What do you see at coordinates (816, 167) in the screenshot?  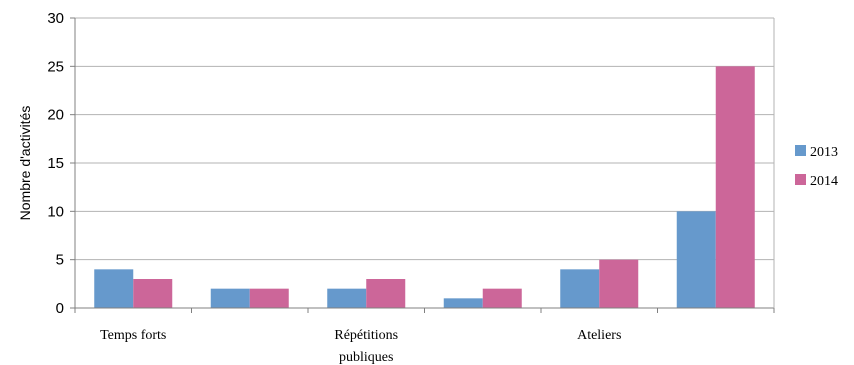 I see `legend: 2013 2014` at bounding box center [816, 167].